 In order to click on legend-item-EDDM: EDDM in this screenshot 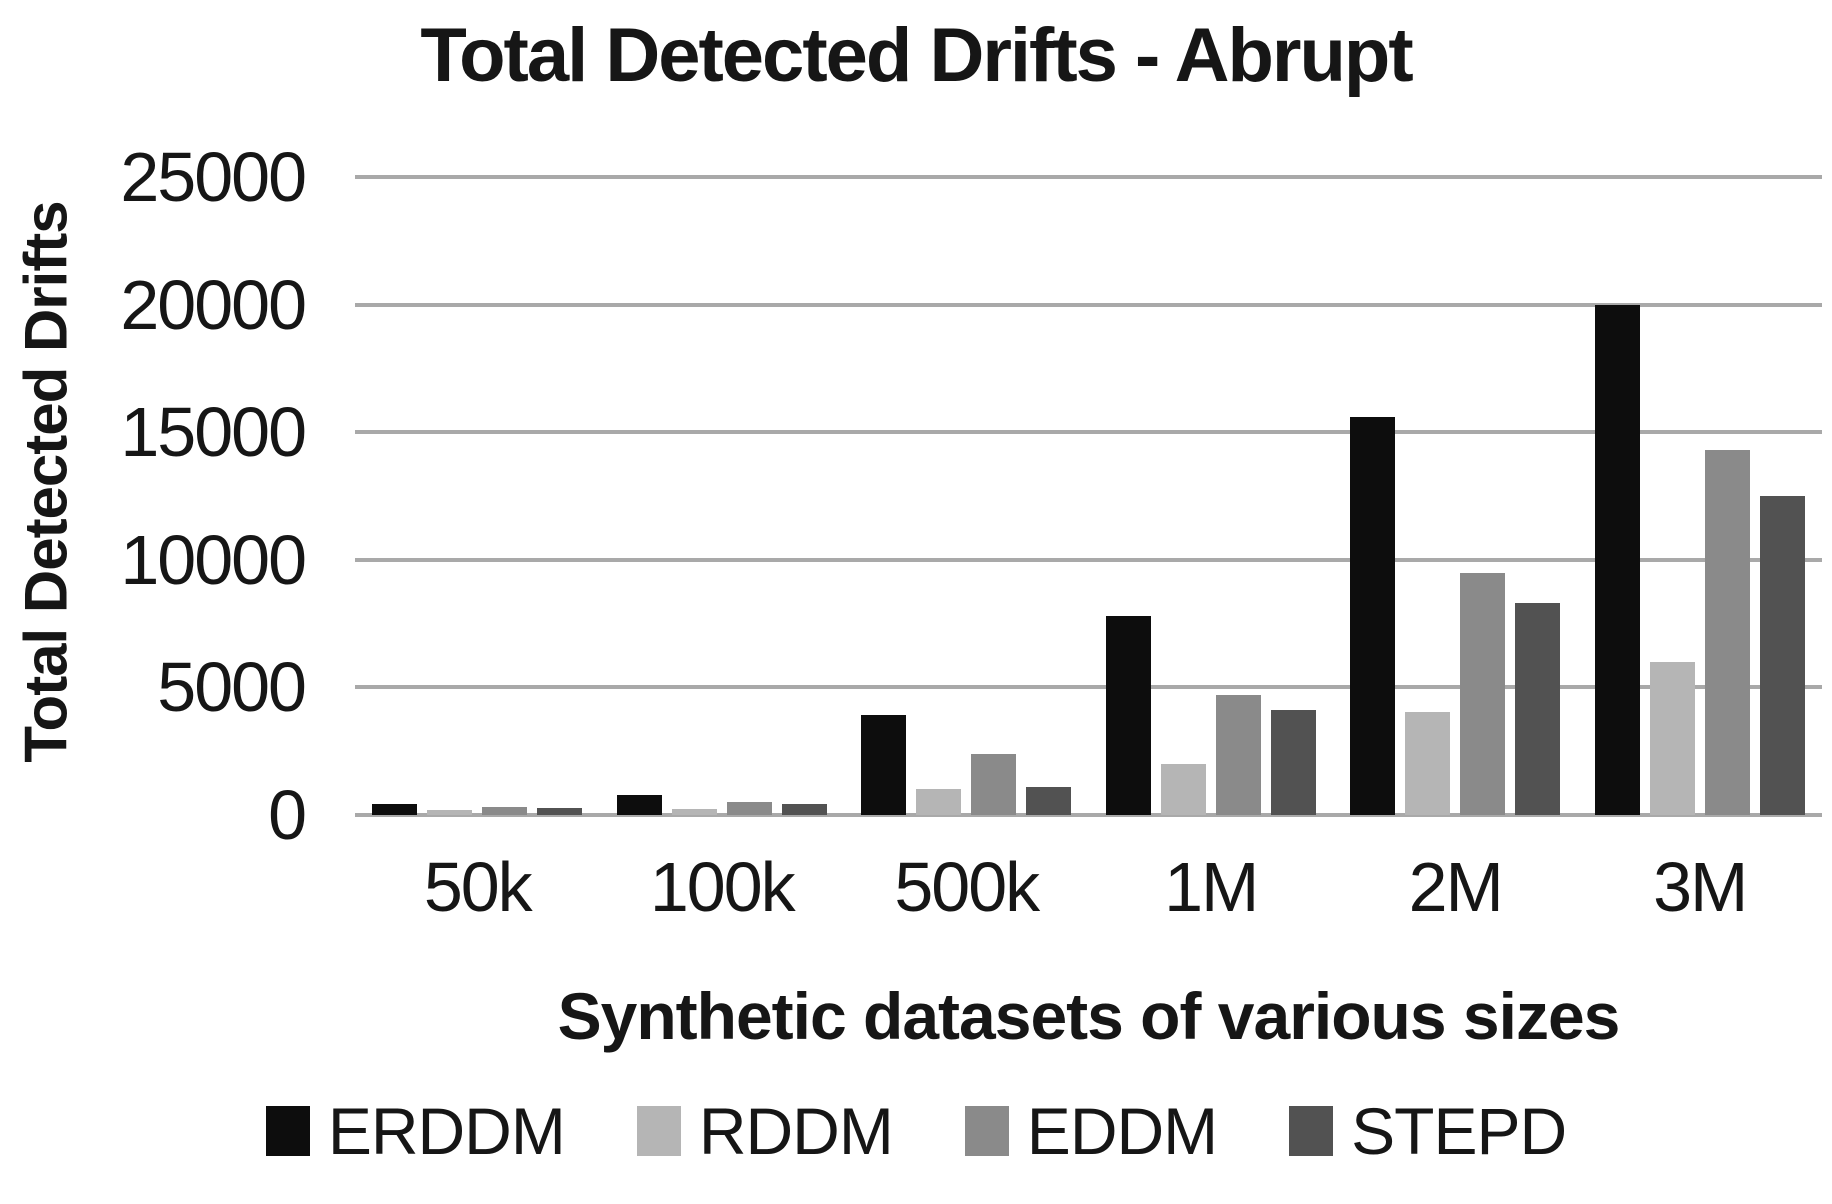, I will do `click(1091, 1131)`.